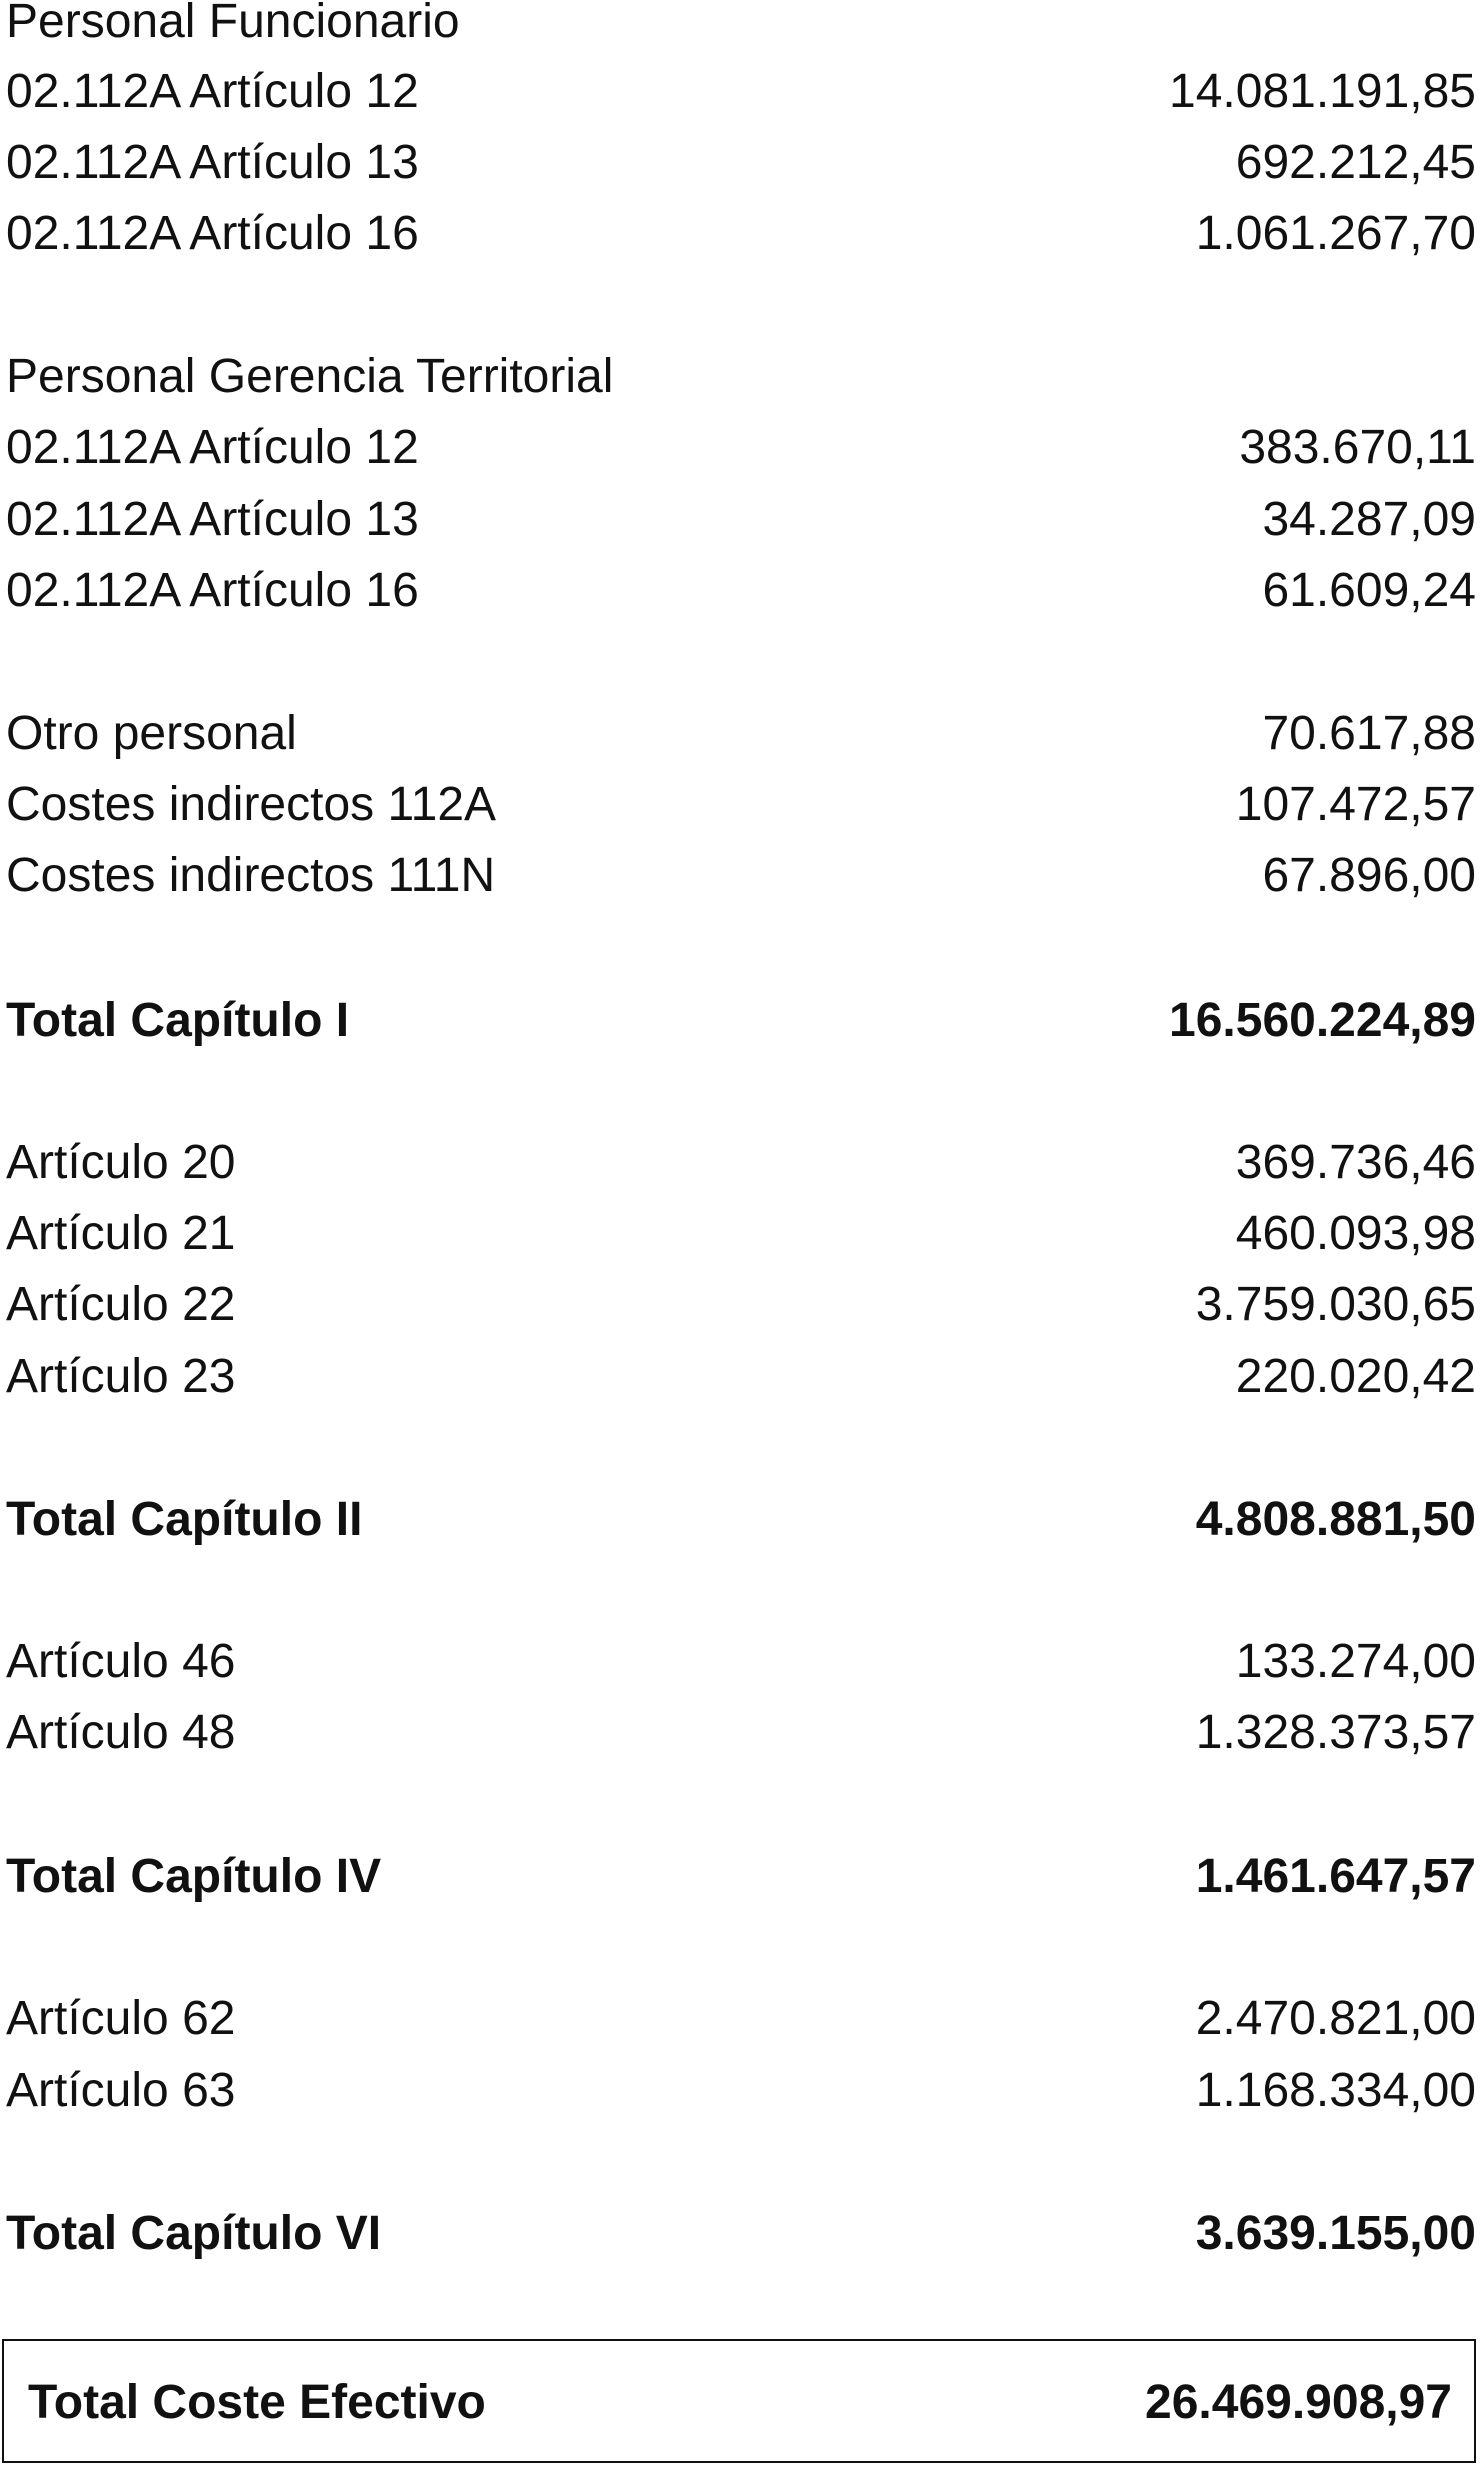  Describe the element at coordinates (741, 2091) in the screenshot. I see `table-row: Artículo 63 1.168.334,00` at that location.